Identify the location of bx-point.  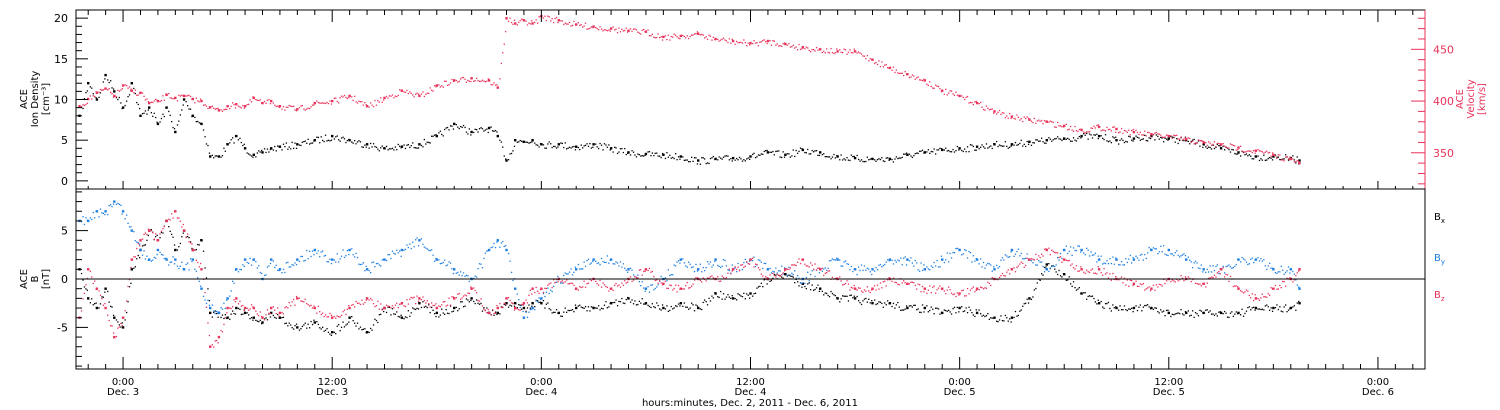
(1116, 308).